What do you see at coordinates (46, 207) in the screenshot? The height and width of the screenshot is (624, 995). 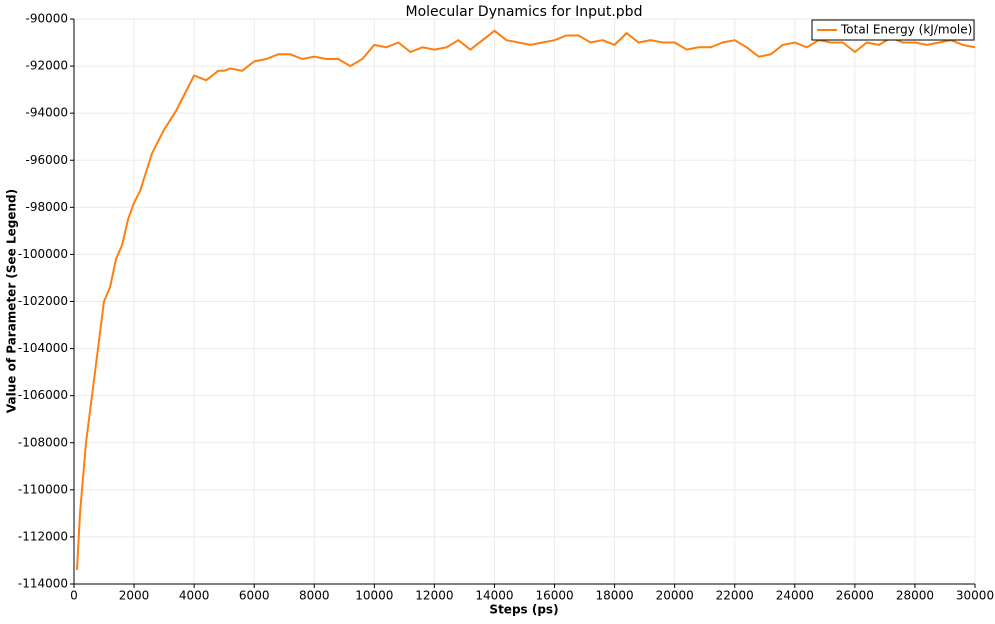 I see `y-tick-label: -98000` at bounding box center [46, 207].